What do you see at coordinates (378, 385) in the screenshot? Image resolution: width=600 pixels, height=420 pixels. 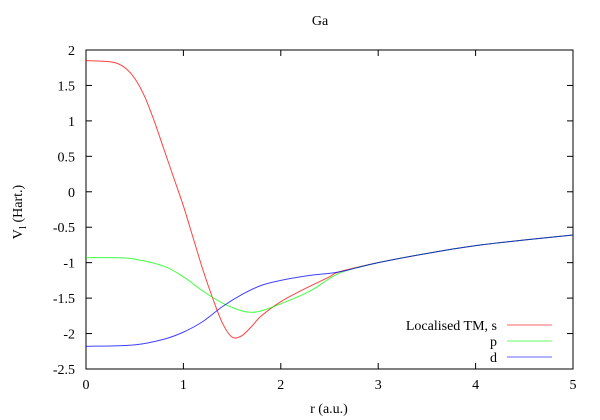 I see `x-tick-label: 3` at bounding box center [378, 385].